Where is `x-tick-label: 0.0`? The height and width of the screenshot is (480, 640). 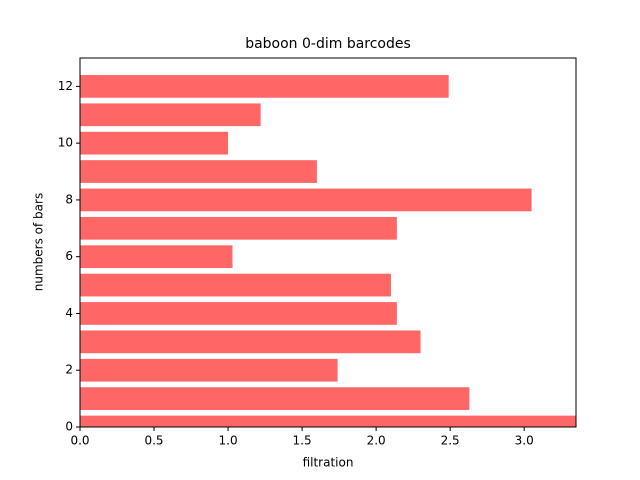
x-tick-label: 0.0 is located at coordinates (79, 441).